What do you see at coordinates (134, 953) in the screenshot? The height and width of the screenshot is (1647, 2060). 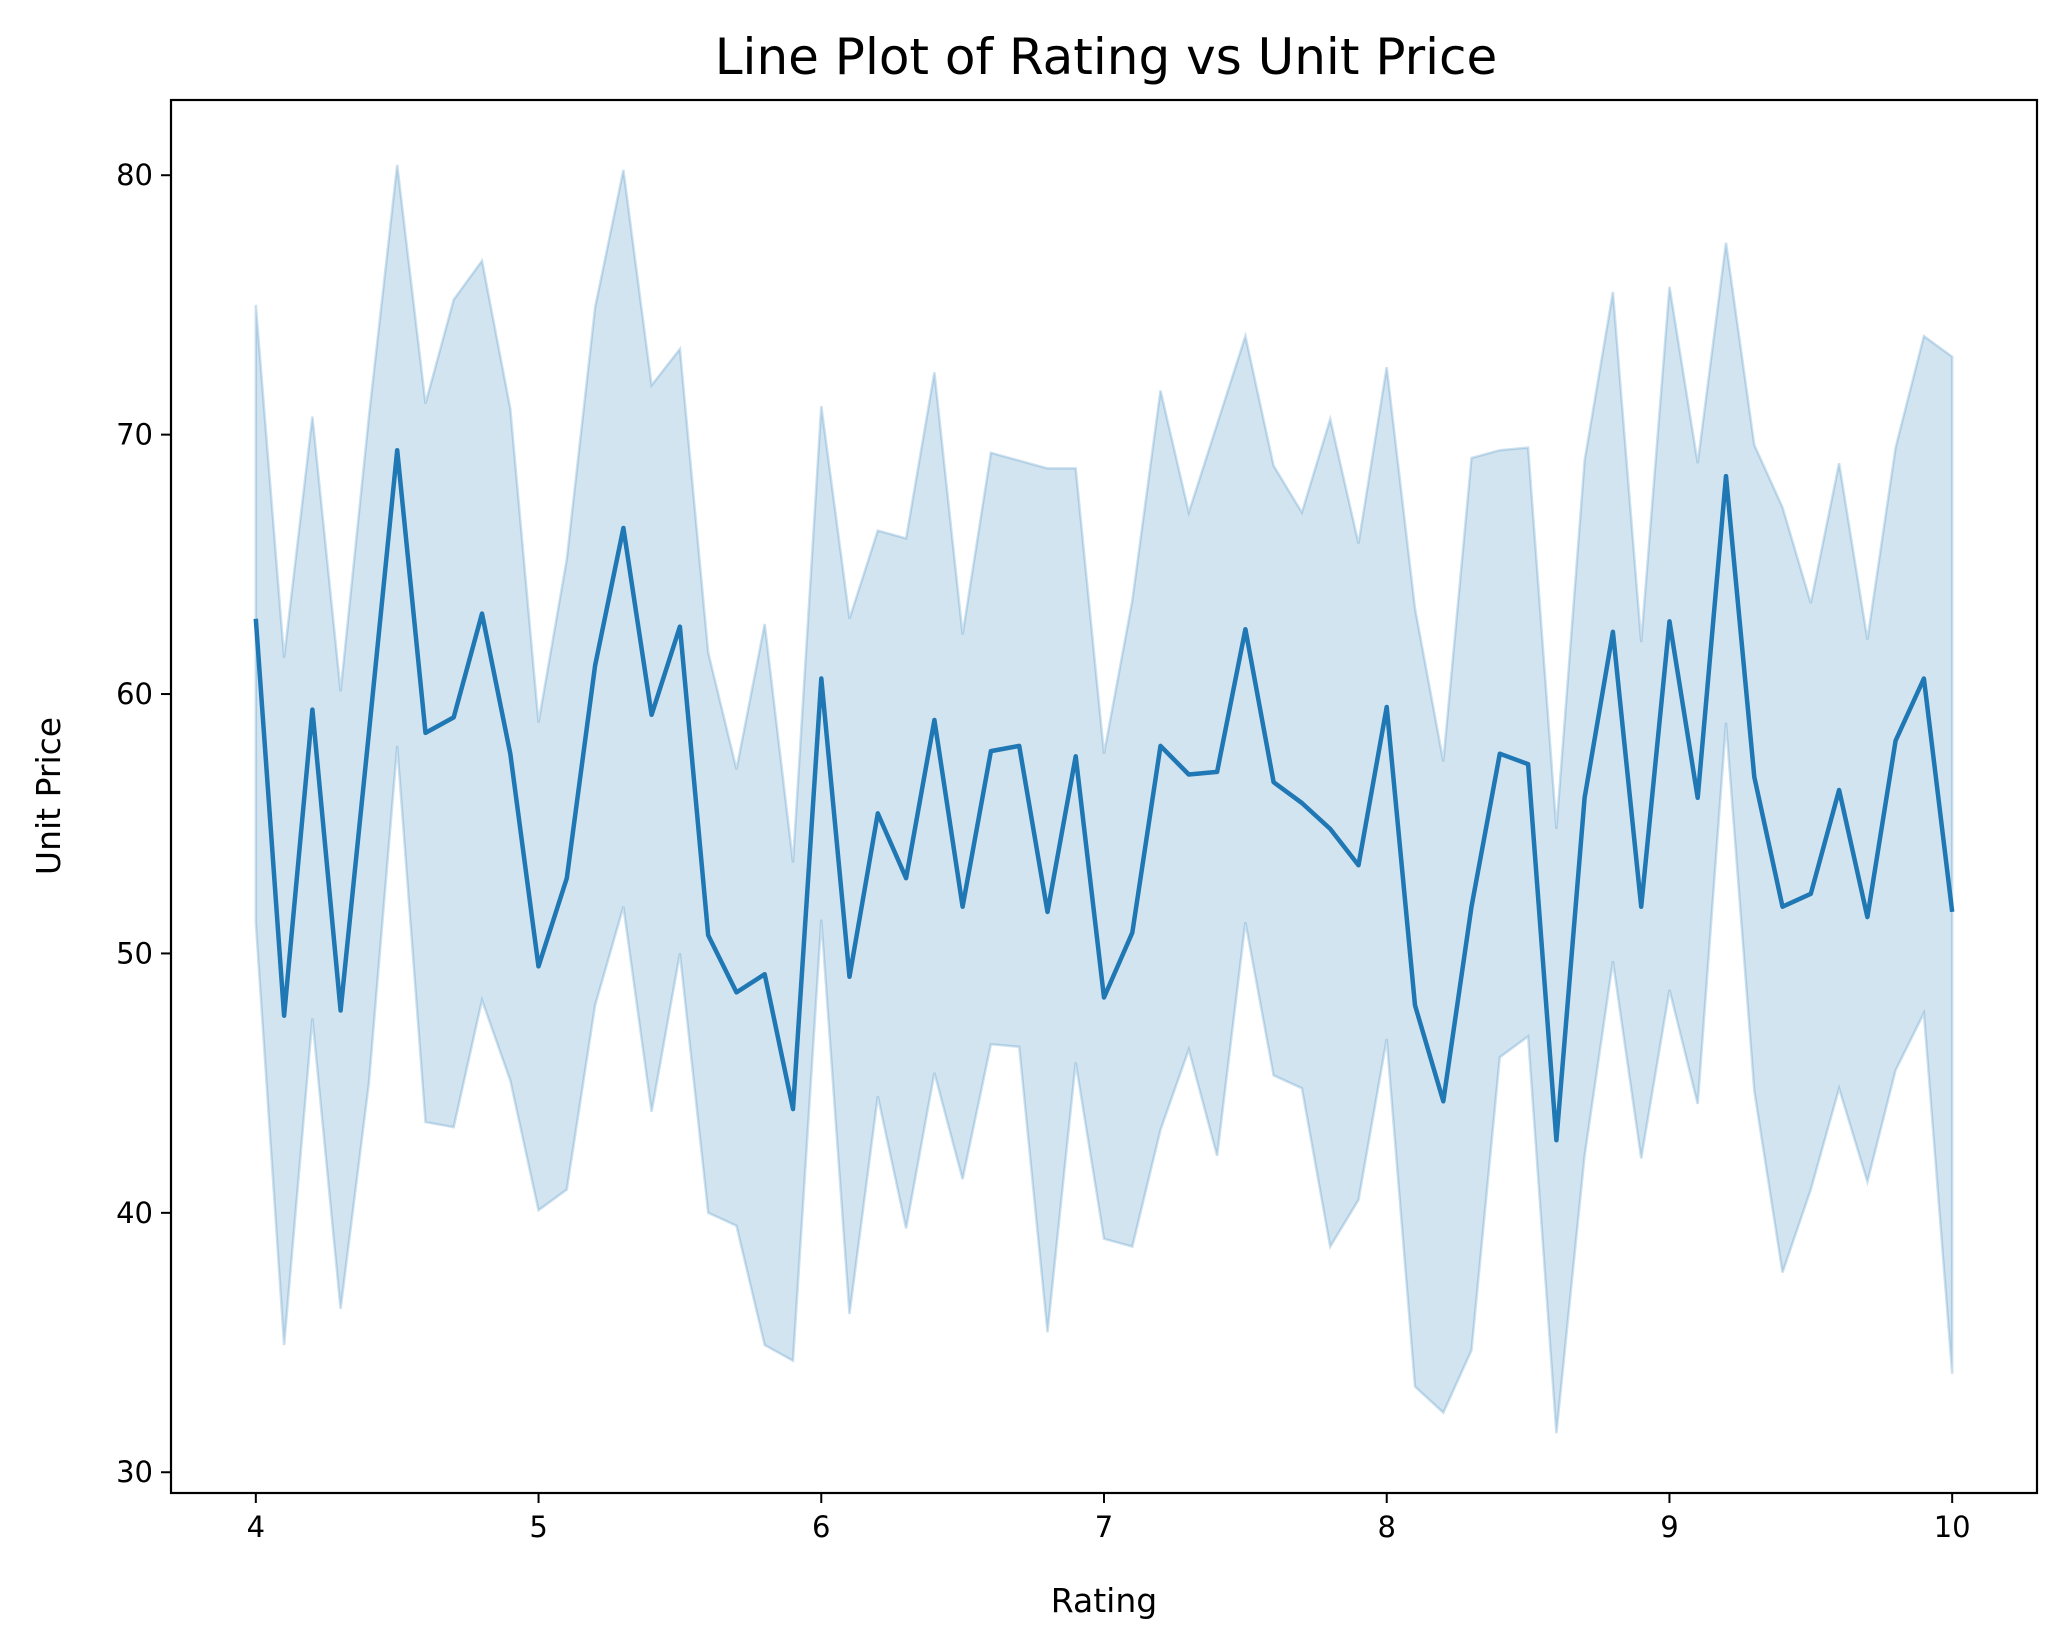 I see `y-tick-label: 50` at bounding box center [134, 953].